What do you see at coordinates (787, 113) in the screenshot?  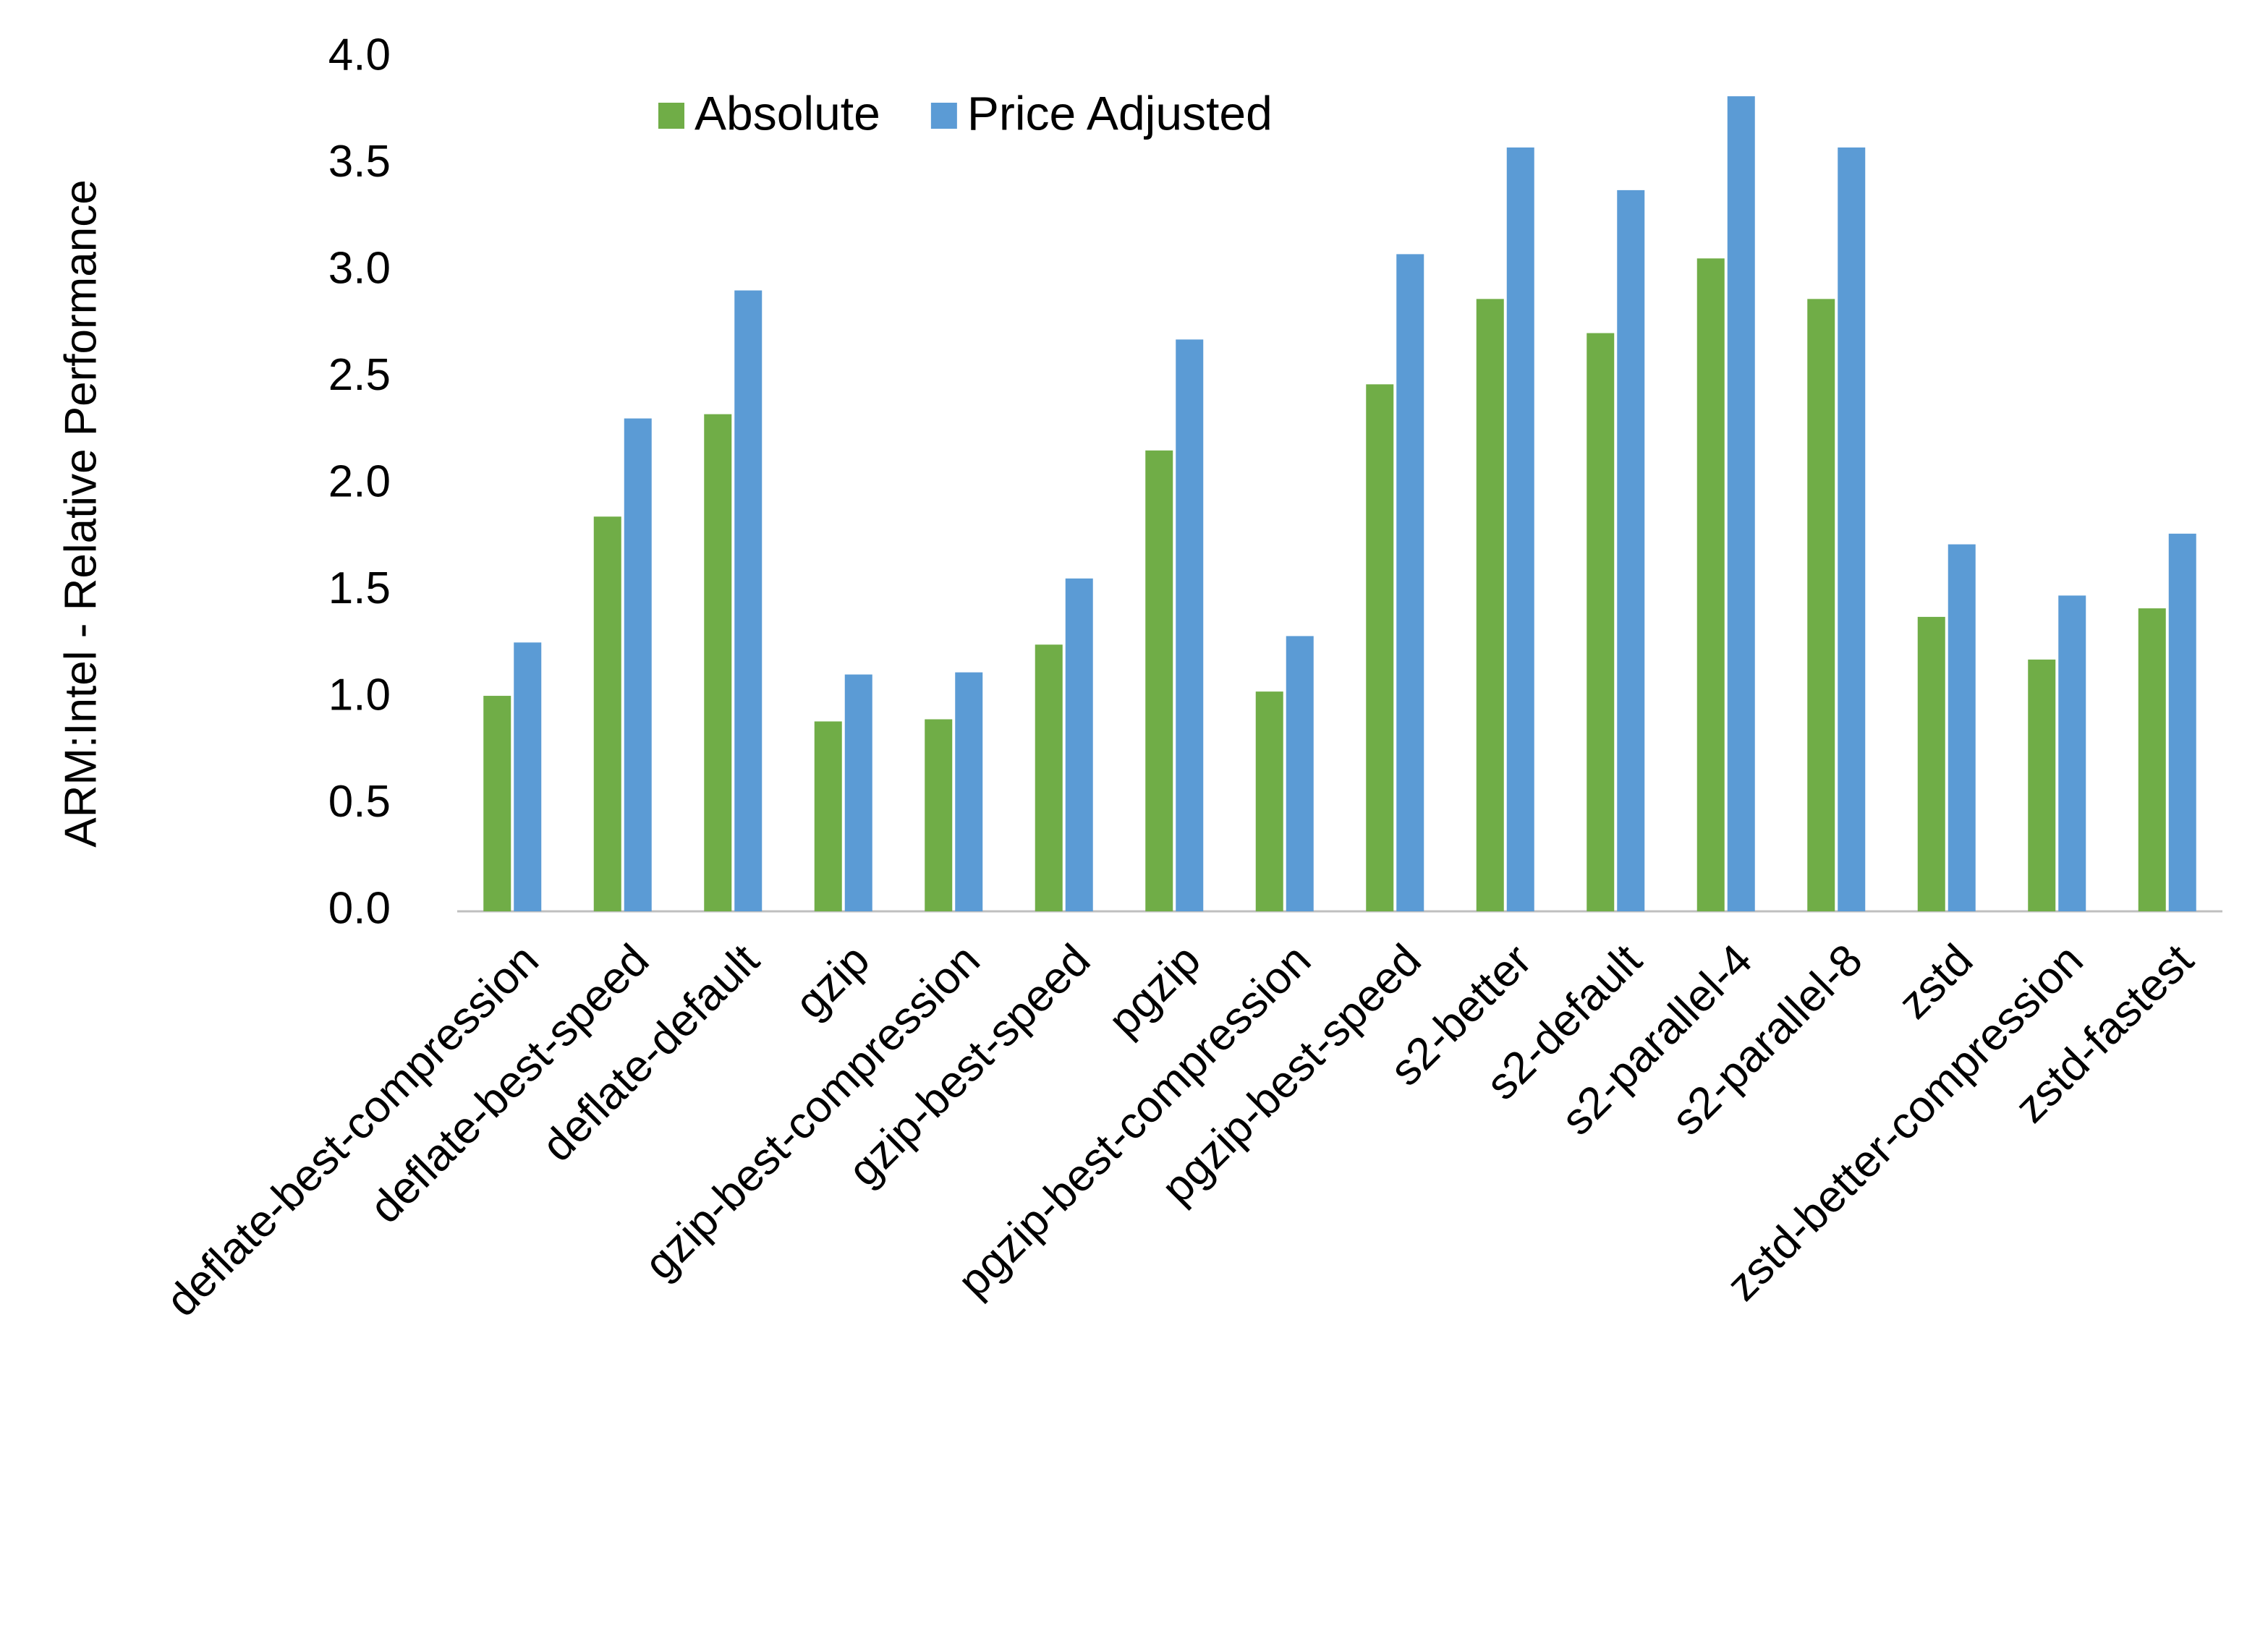 I see `legend-label: Absolute` at bounding box center [787, 113].